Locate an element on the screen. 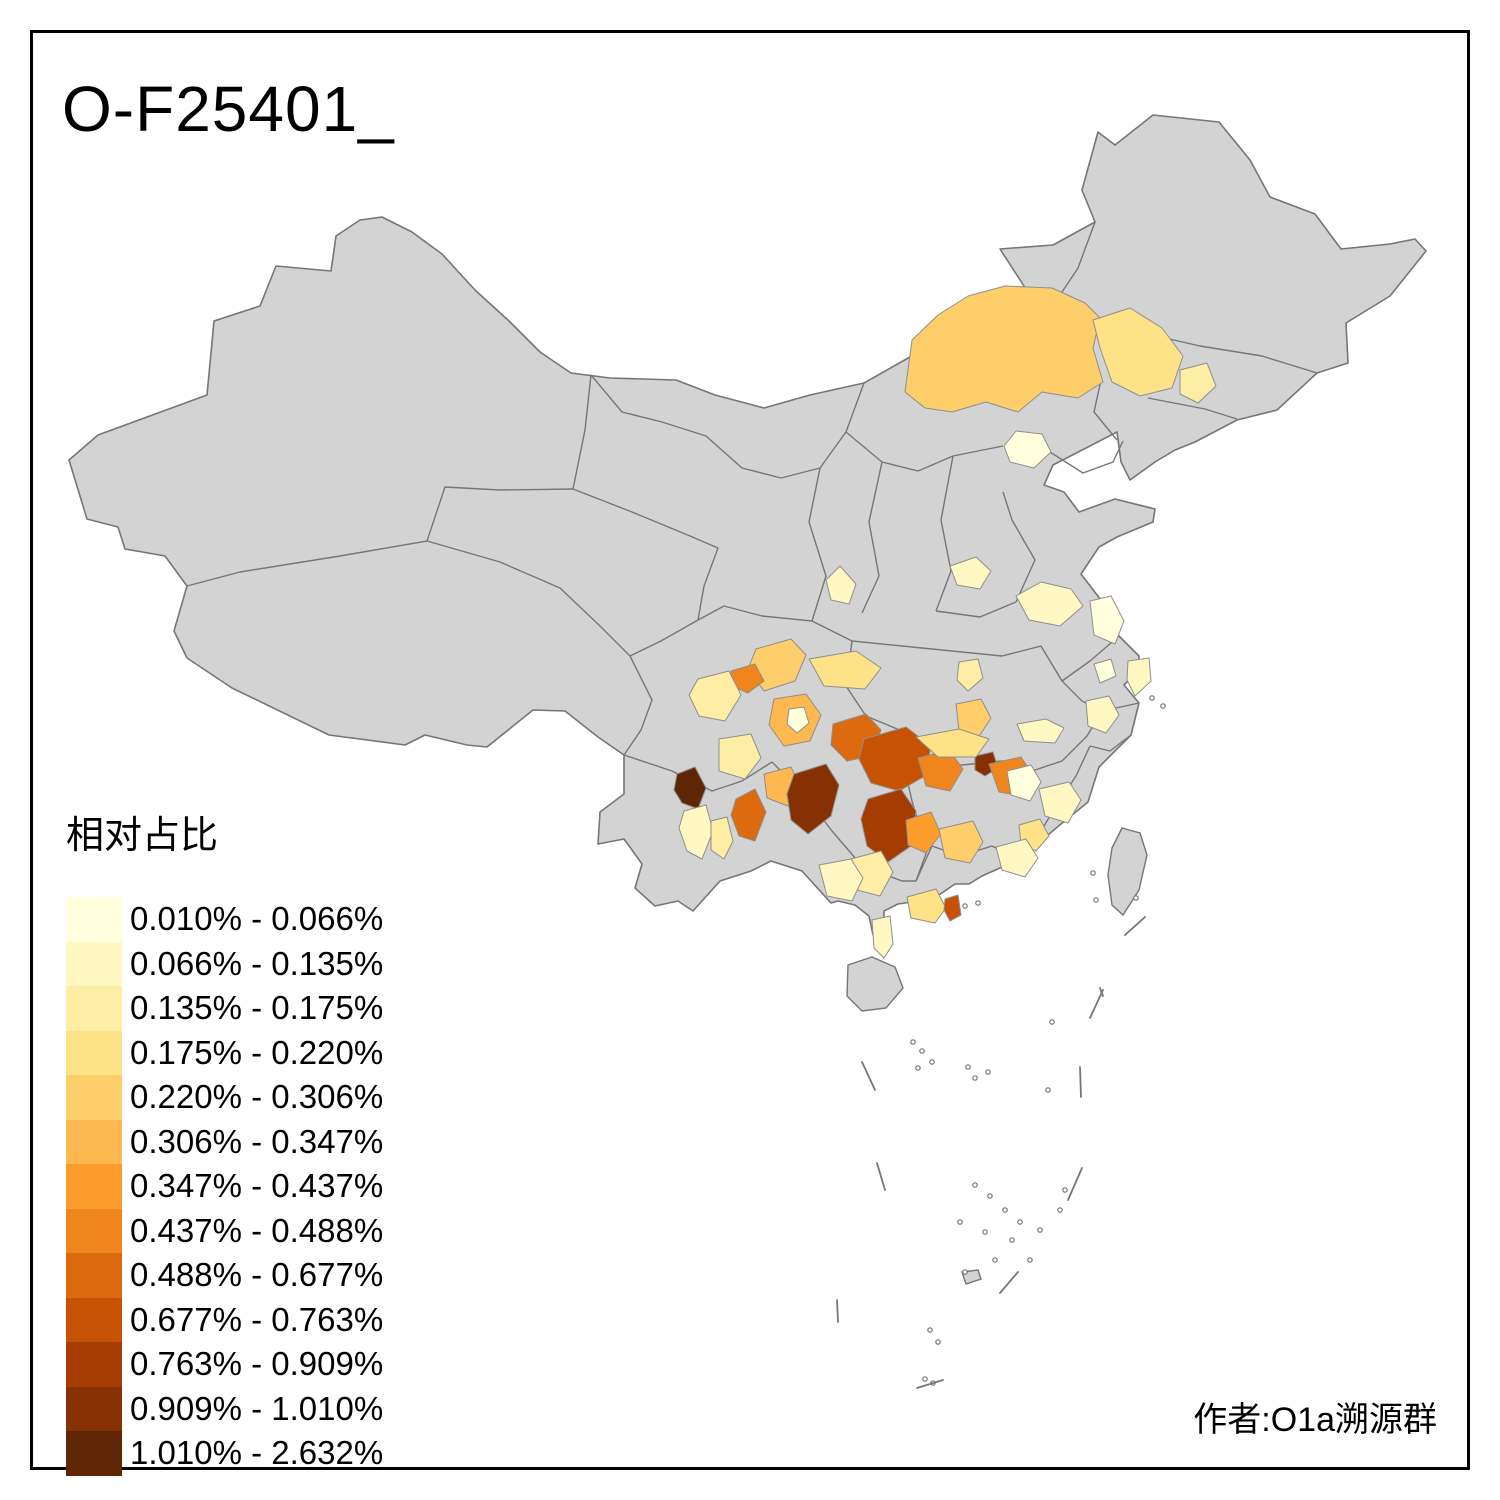  legend-row: 0.135% - 0.175% is located at coordinates (224, 1008).